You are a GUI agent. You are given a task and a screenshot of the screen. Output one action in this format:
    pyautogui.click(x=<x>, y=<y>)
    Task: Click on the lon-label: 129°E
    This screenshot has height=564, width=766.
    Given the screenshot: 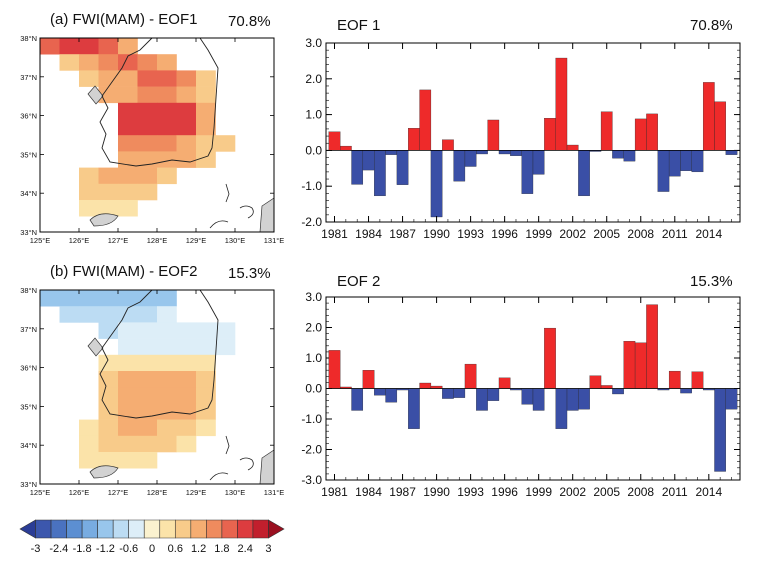 What is the action you would take?
    pyautogui.click(x=196, y=240)
    